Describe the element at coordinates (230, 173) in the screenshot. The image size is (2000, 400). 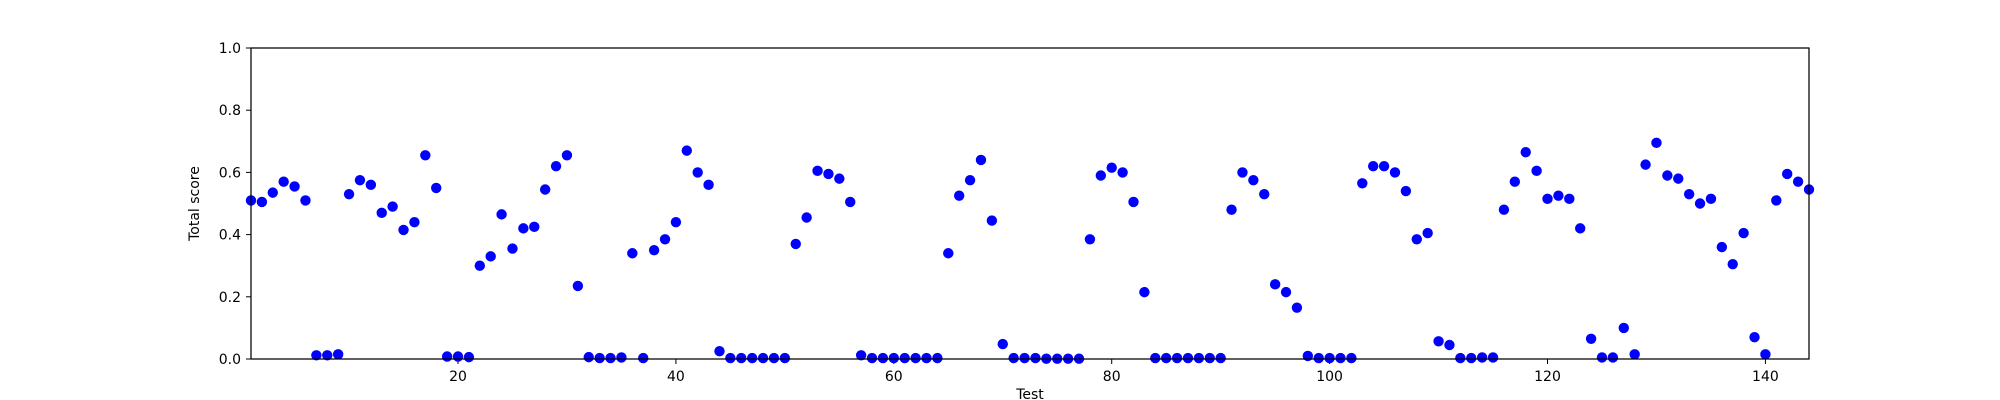
I see `y-tick-label: 0.6` at that location.